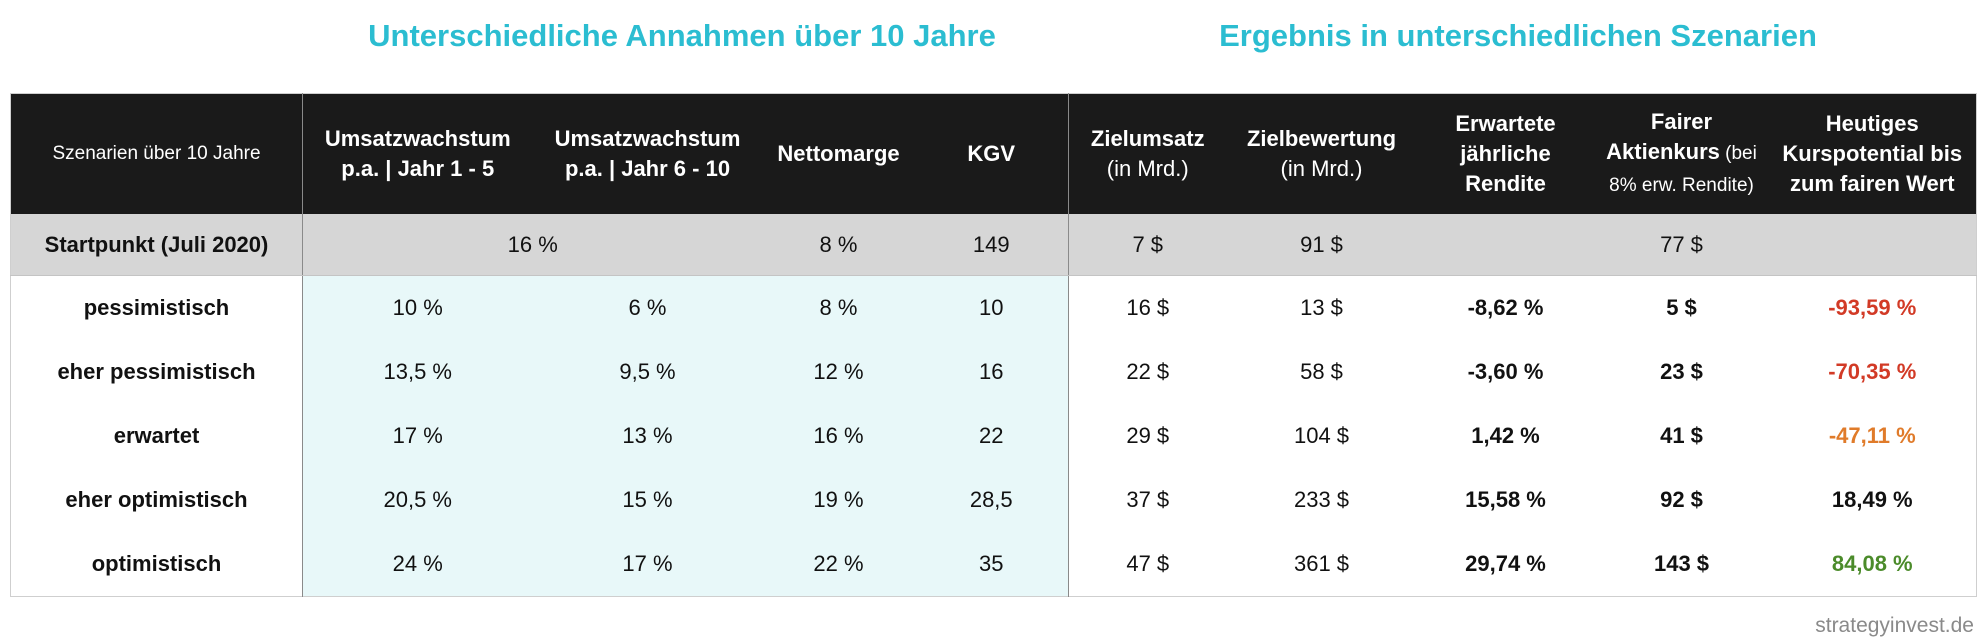 The image size is (1984, 644). I want to click on margin-cell: 16 %, so click(838, 436).